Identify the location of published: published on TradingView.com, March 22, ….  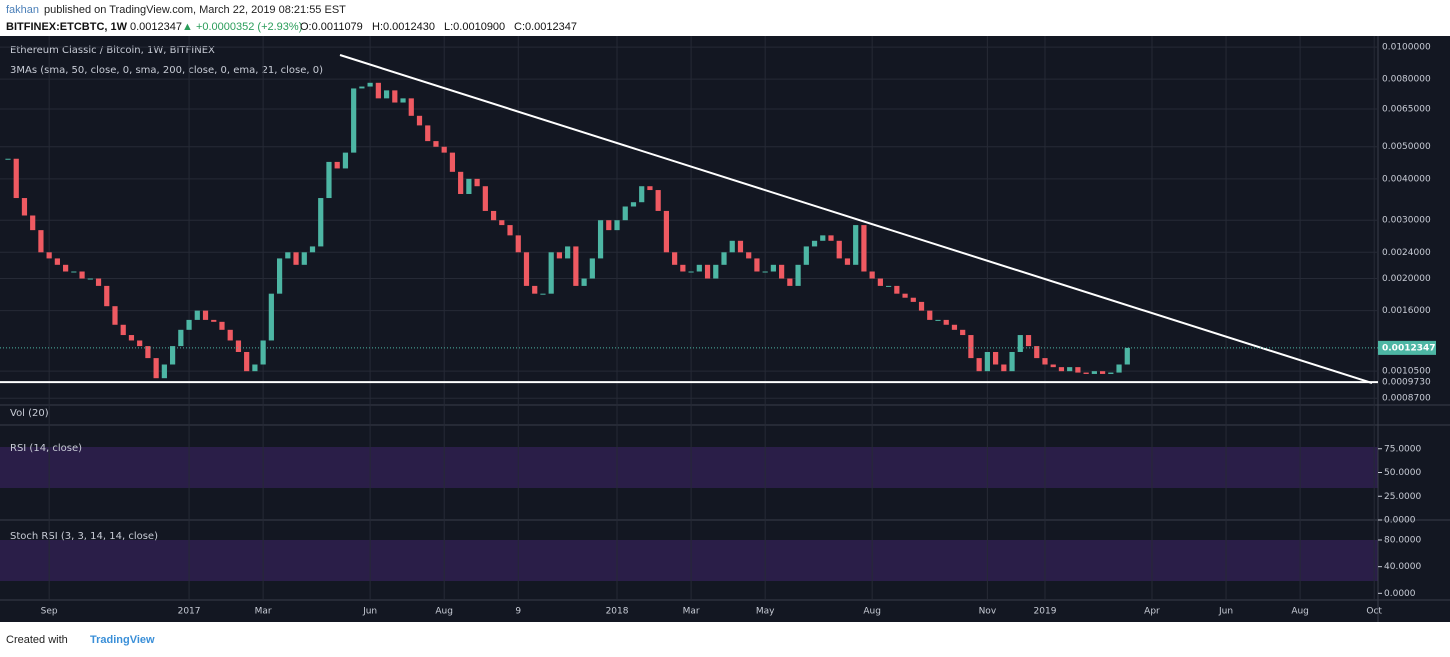
(195, 10).